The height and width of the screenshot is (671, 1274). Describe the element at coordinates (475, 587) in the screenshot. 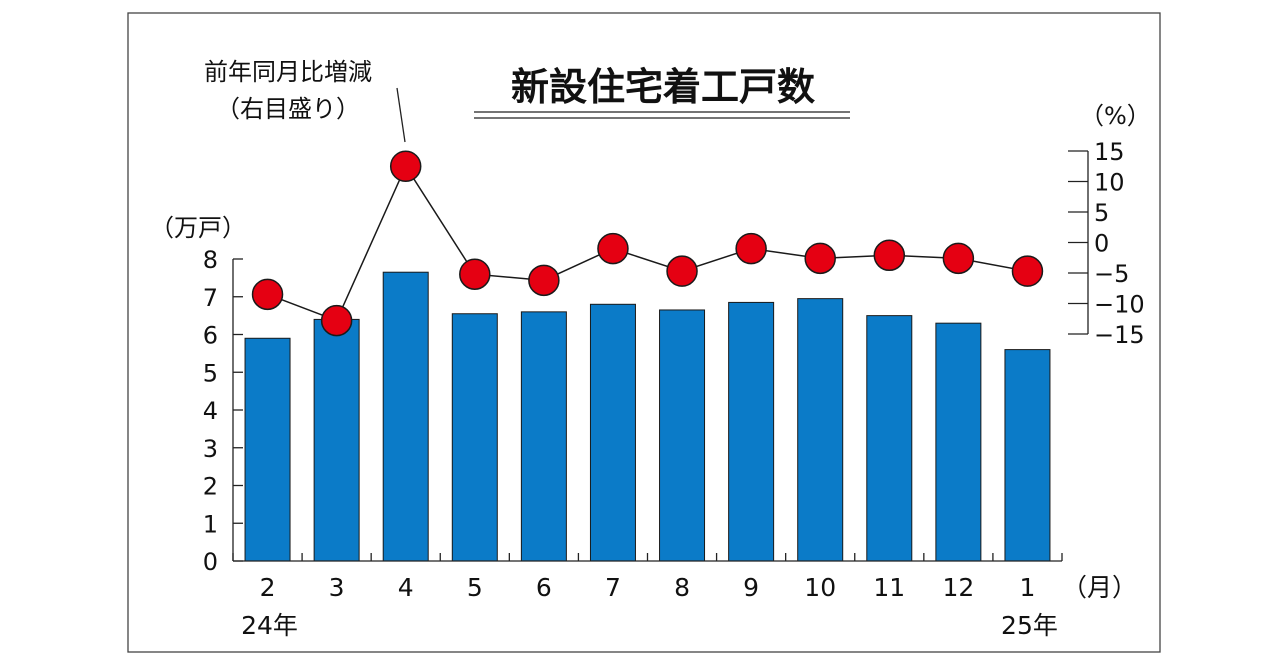

I see `x-tick-label: 5` at that location.